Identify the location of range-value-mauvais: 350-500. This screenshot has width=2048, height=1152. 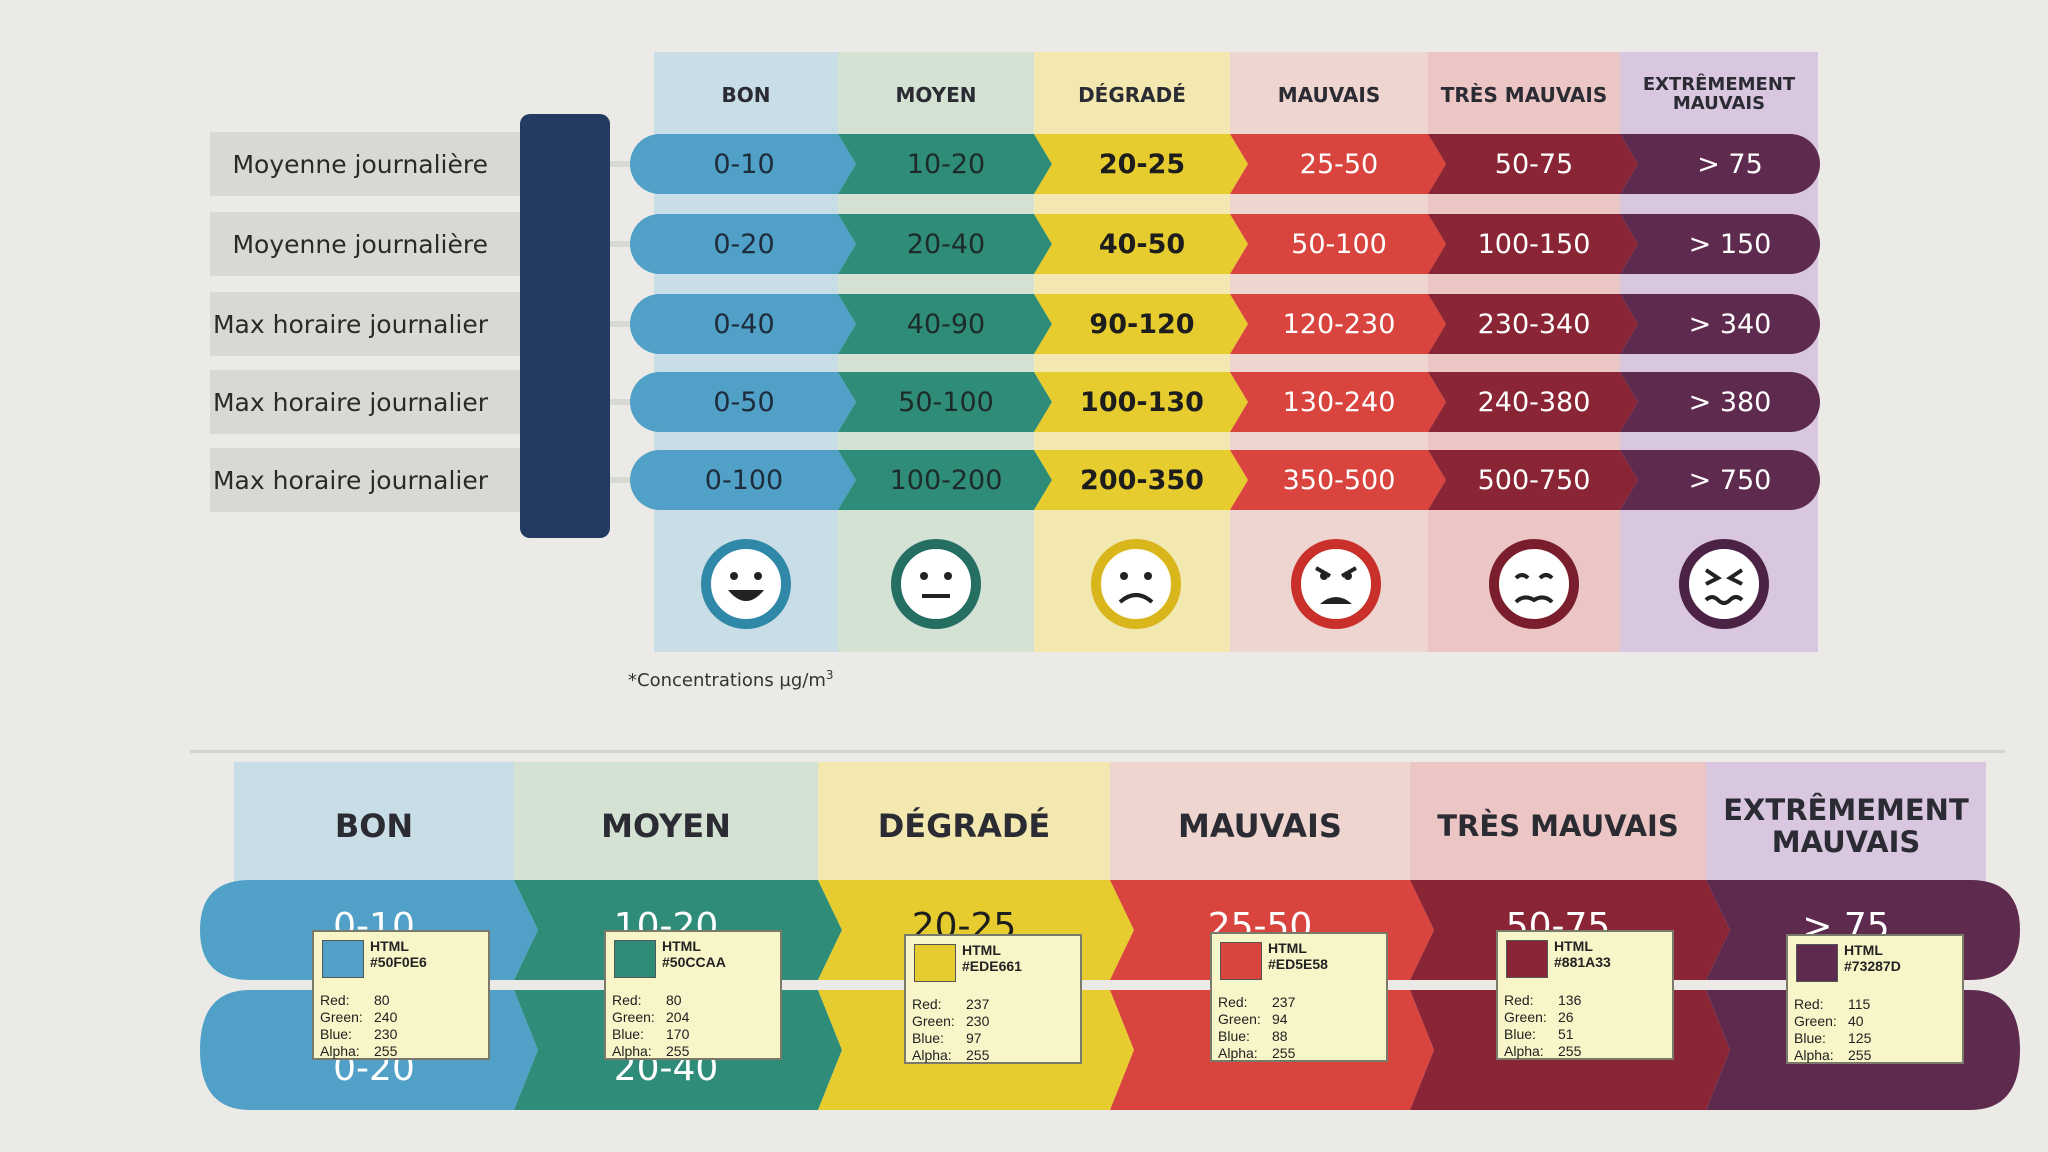
(1339, 480).